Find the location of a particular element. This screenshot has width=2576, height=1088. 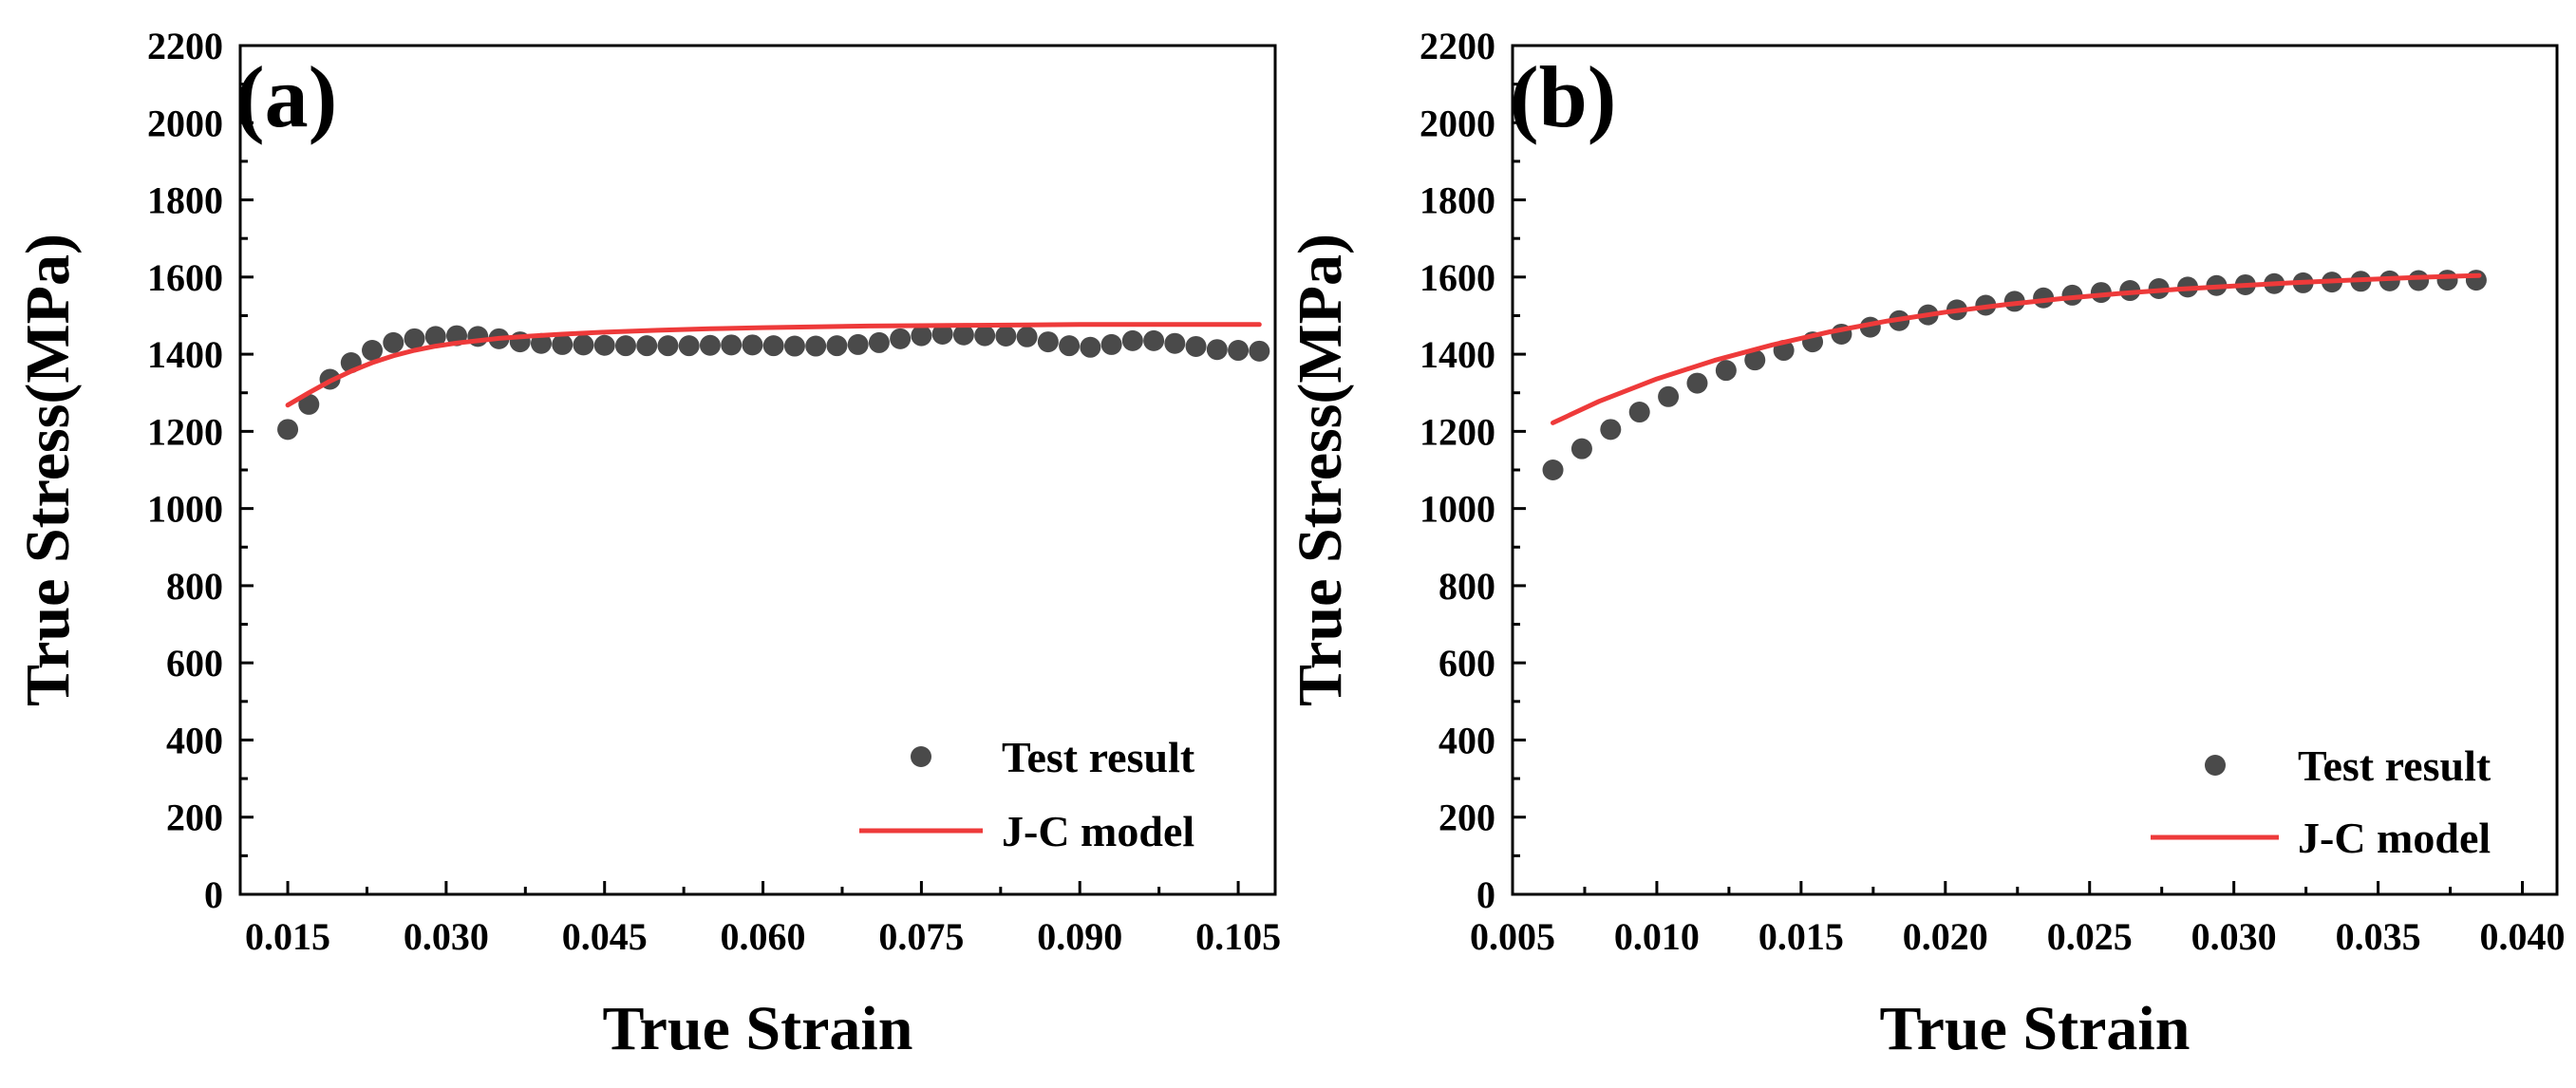

panel-label: (a) is located at coordinates (286, 96).